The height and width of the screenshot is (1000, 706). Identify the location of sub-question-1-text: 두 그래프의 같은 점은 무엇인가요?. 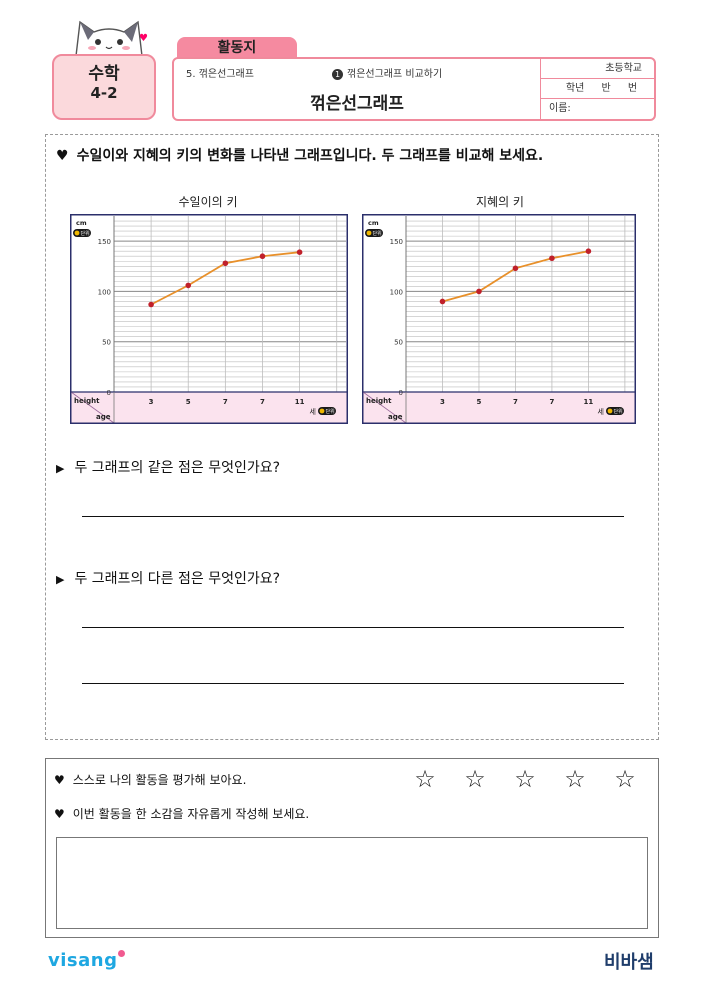
(177, 468).